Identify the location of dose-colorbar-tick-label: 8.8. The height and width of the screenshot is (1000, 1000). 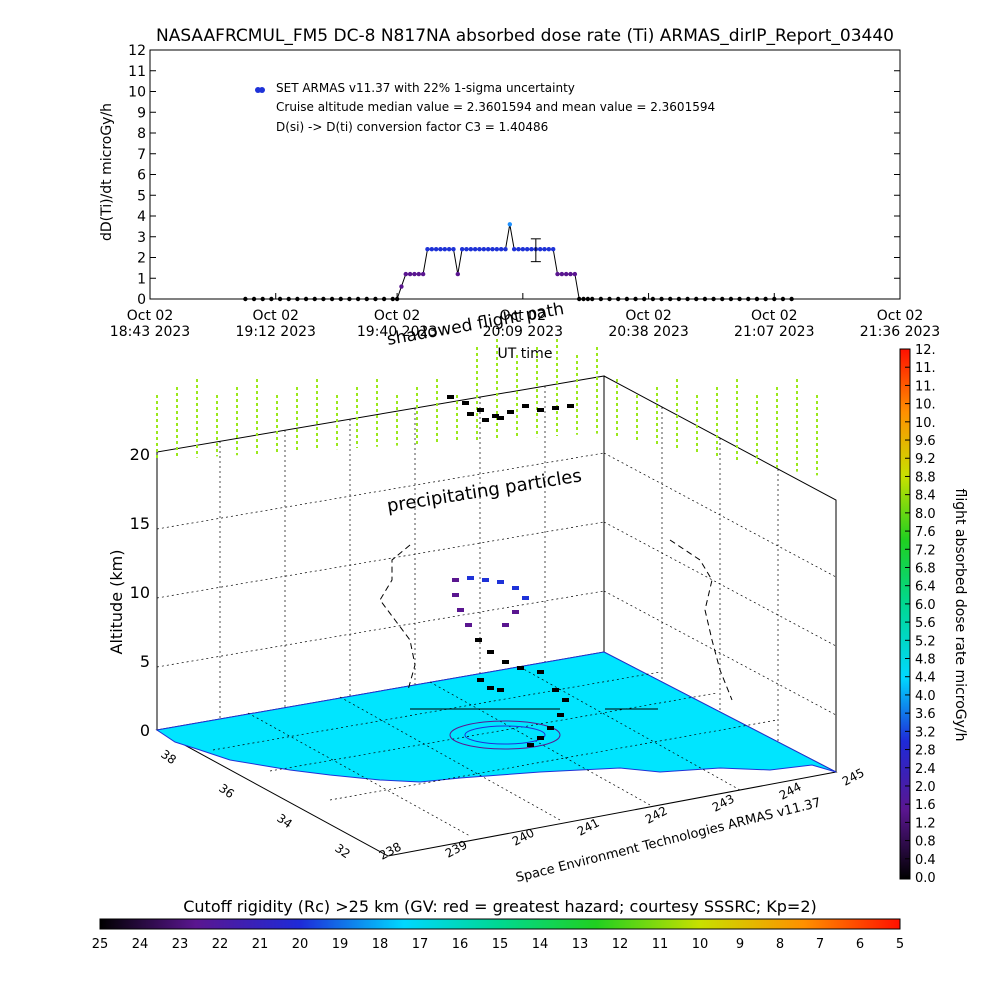
(925, 477).